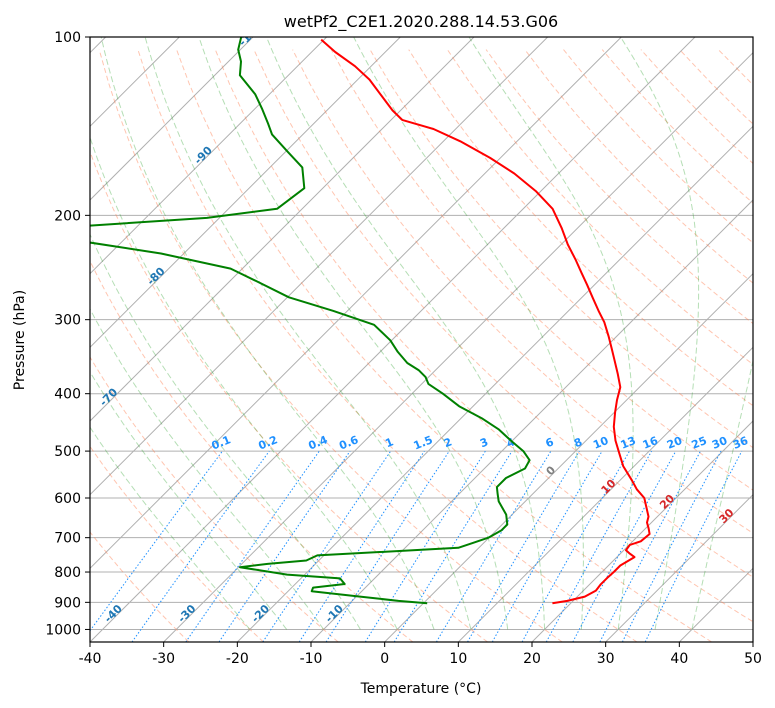 Image resolution: width=775 pixels, height=708 pixels. Describe the element at coordinates (90, 659) in the screenshot. I see `x-tick-label: -40` at that location.